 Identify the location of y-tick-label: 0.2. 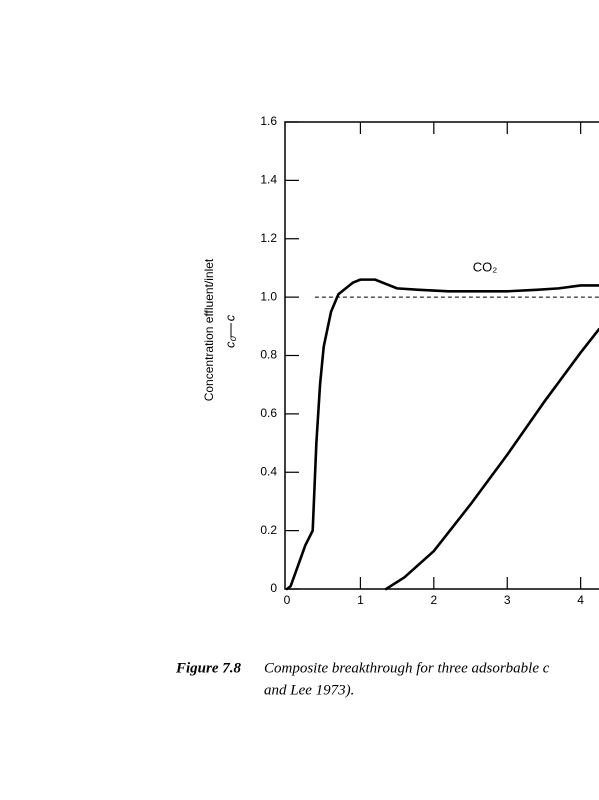
(268, 530).